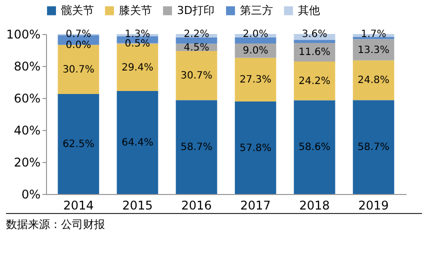  Describe the element at coordinates (374, 50) in the screenshot. I see `data-label: 13.3%` at that location.